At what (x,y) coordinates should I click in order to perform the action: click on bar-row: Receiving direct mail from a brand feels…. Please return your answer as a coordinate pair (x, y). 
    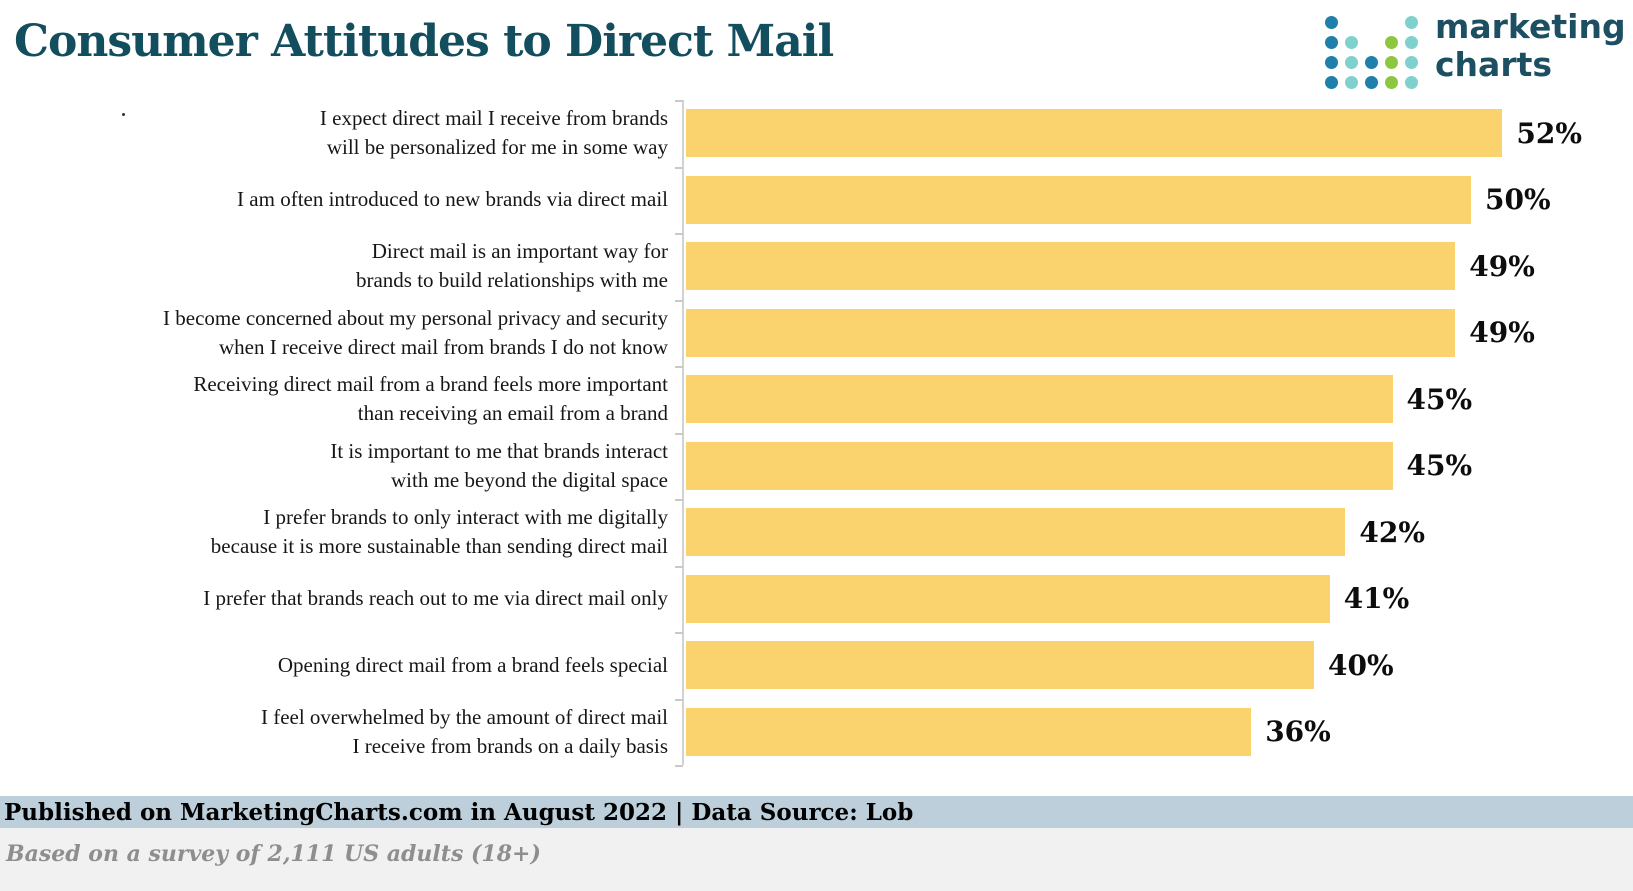
    Looking at the image, I should click on (816, 399).